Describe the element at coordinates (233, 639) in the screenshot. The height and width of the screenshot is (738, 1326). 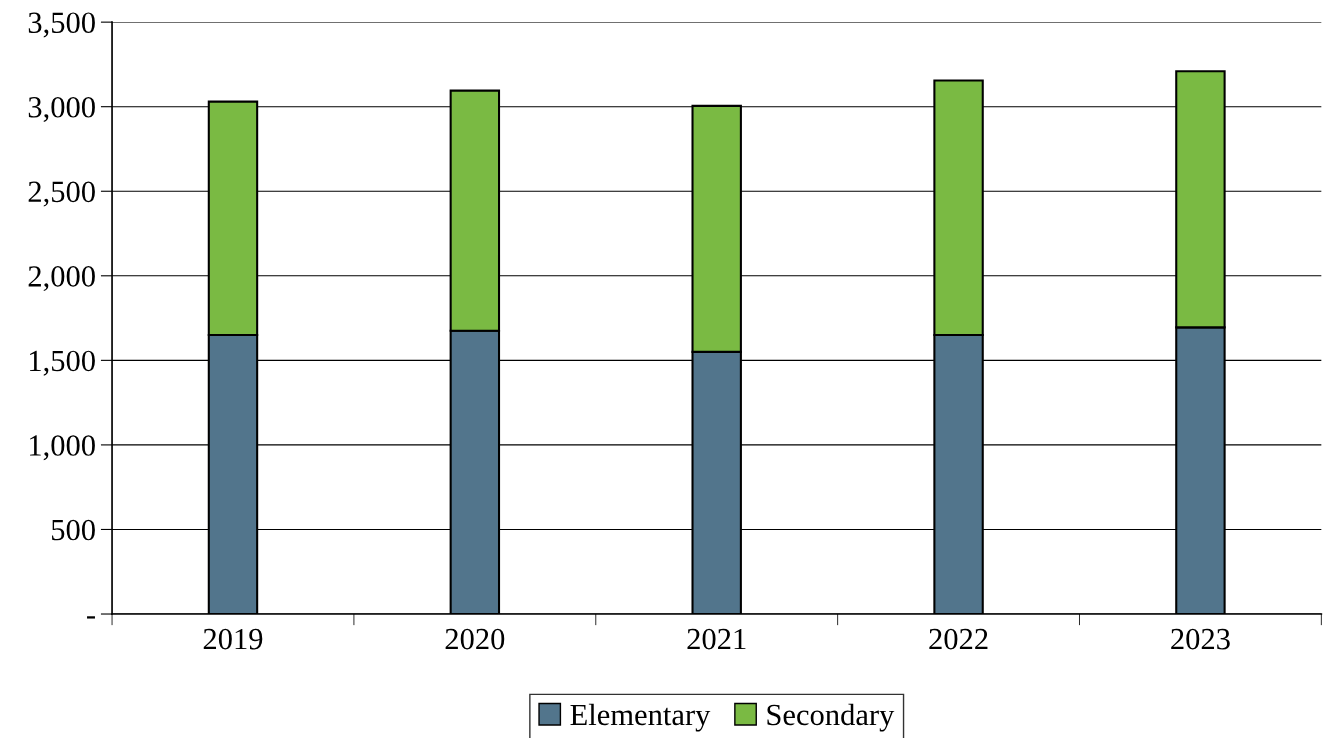
I see `x-tick-label: 2019` at that location.